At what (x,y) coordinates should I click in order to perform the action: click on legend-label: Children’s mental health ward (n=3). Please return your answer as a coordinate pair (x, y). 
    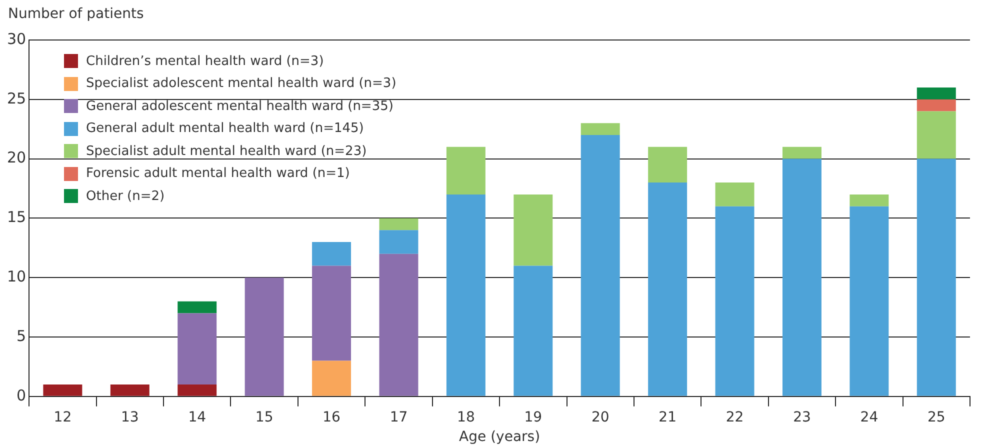
    Looking at the image, I should click on (205, 61).